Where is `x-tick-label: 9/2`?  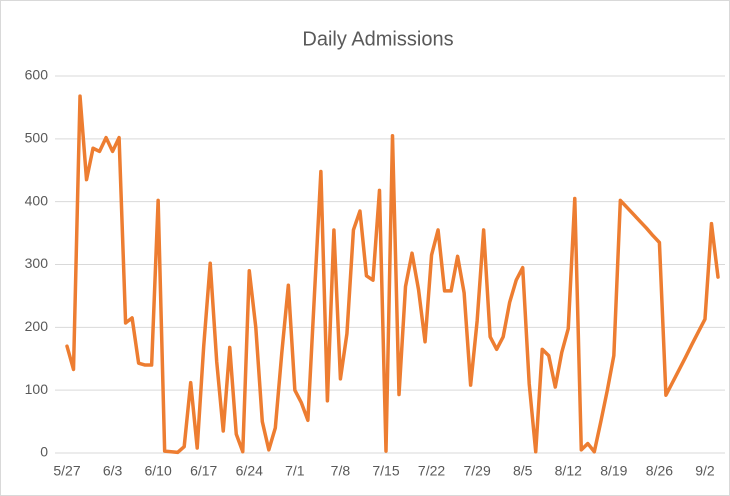 x-tick-label: 9/2 is located at coordinates (705, 471).